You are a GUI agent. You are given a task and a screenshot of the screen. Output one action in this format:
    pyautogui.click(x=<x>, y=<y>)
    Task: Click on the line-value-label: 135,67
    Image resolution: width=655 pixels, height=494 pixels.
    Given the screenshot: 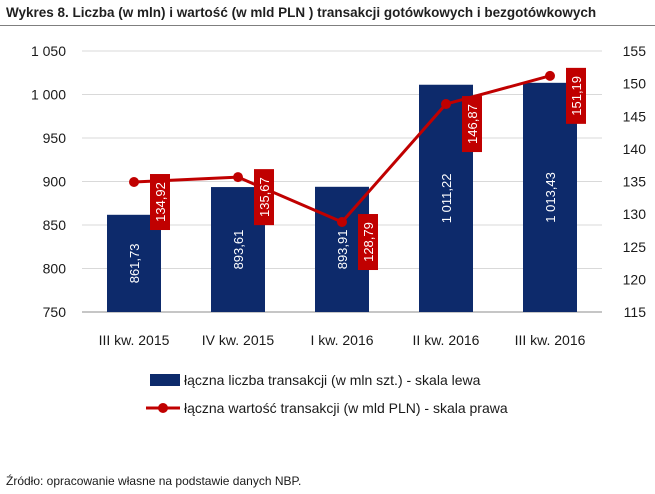 What is the action you would take?
    pyautogui.click(x=264, y=197)
    